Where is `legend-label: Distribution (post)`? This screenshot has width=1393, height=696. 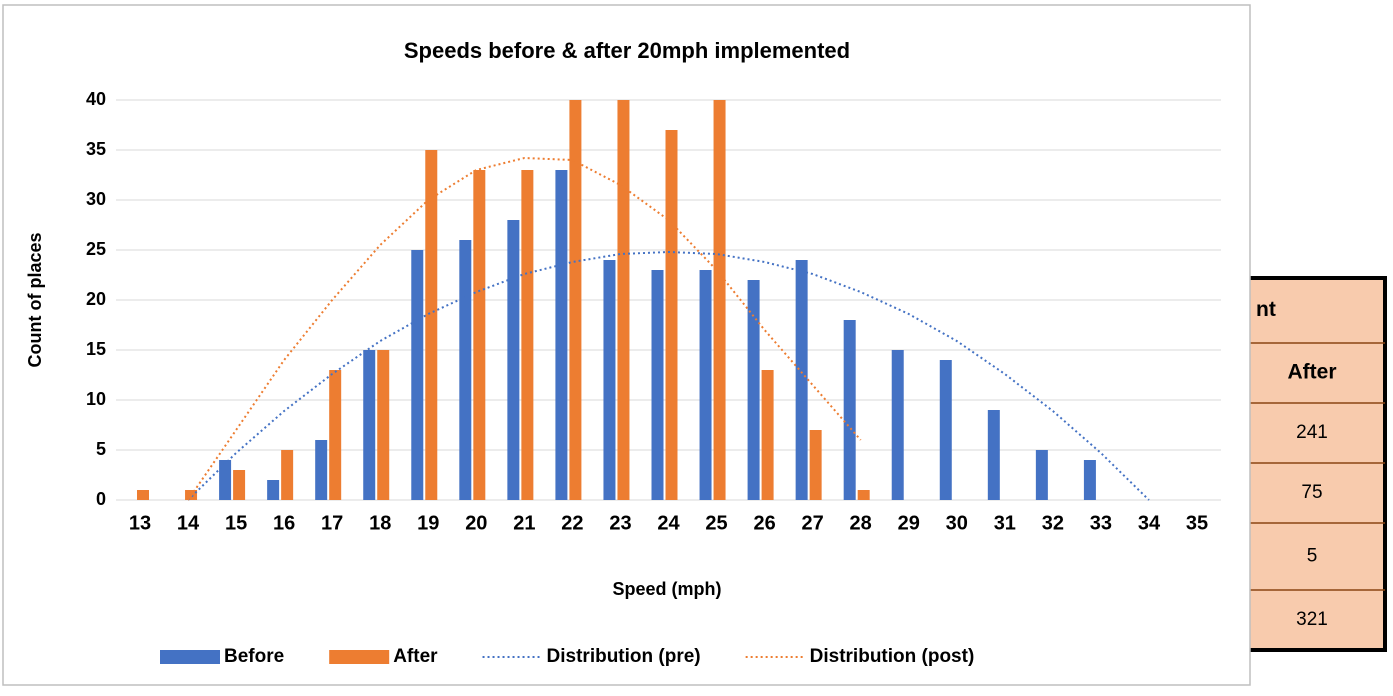 legend-label: Distribution (post) is located at coordinates (892, 656).